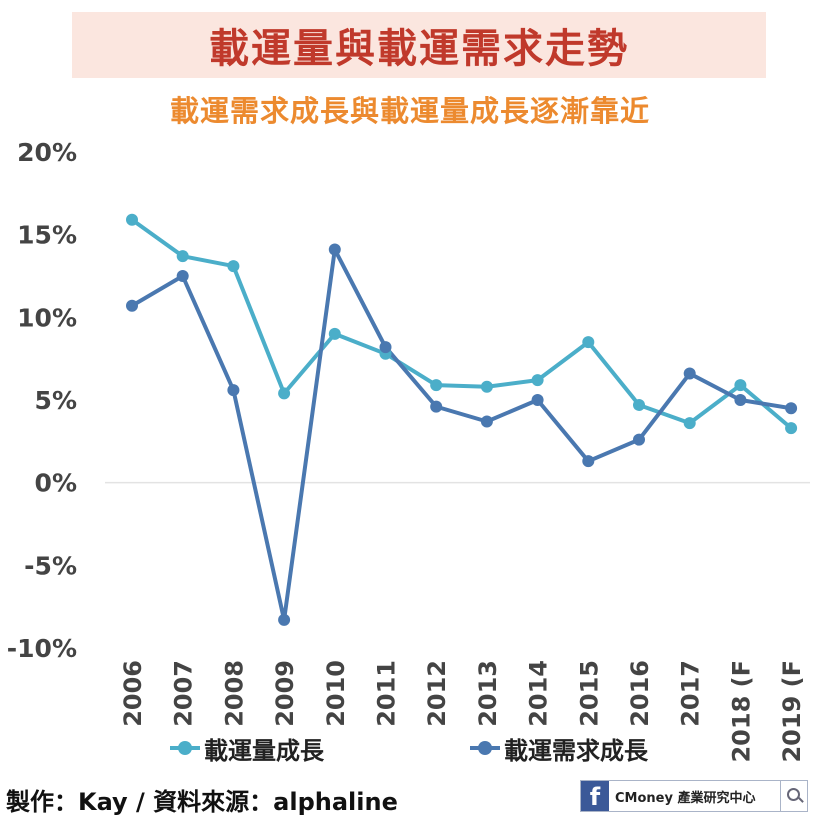  Describe the element at coordinates (47, 317) in the screenshot. I see `y-tick-label: 10%` at that location.